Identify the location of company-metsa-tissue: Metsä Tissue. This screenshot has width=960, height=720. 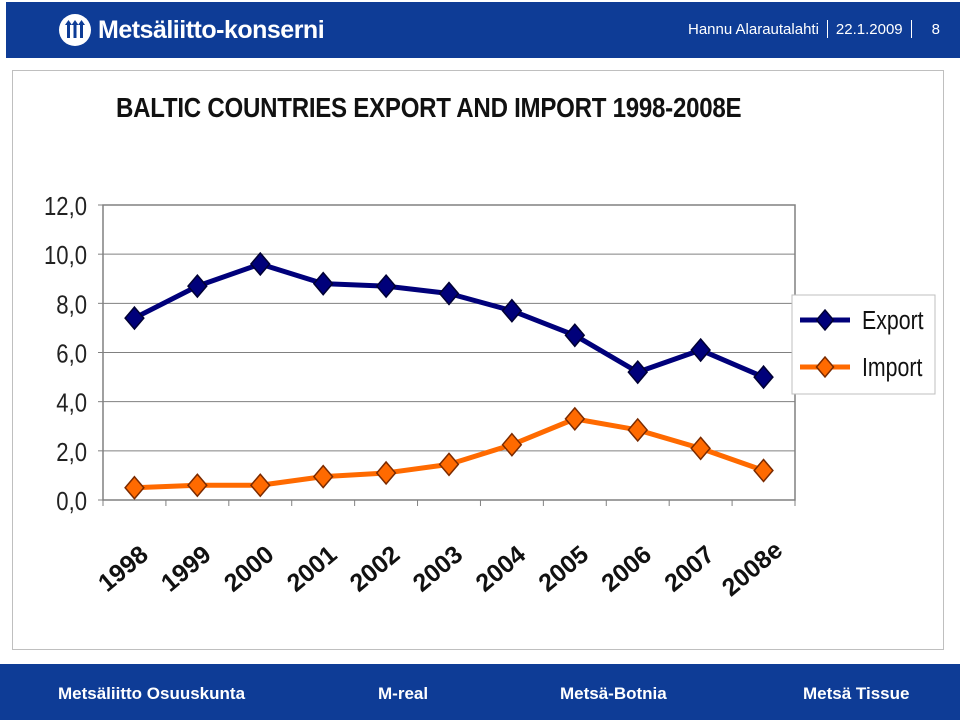
(856, 693).